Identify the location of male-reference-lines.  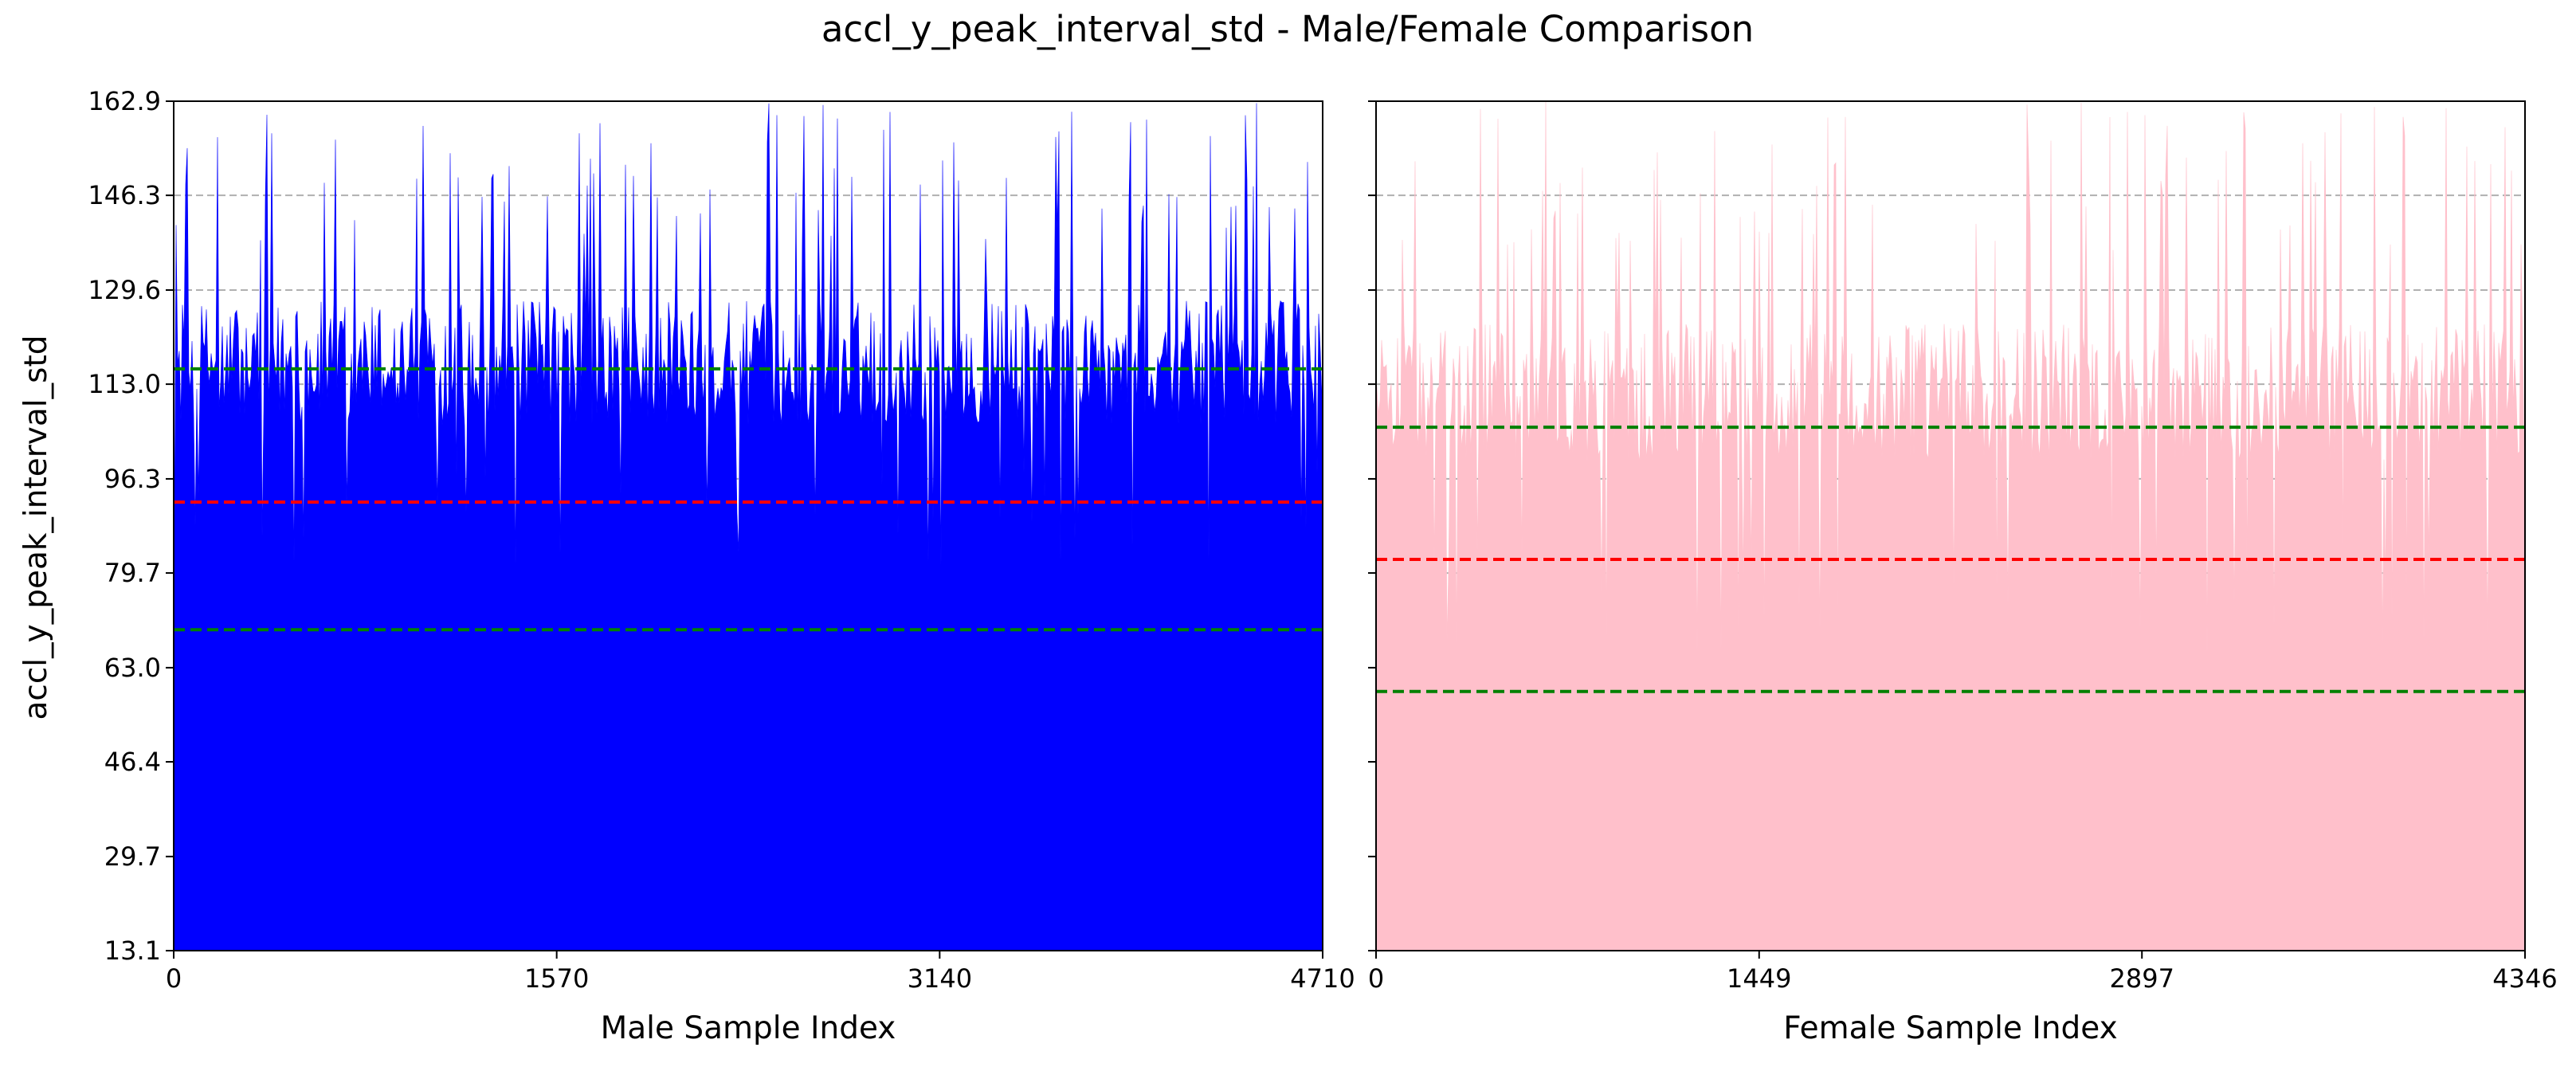
(748, 499).